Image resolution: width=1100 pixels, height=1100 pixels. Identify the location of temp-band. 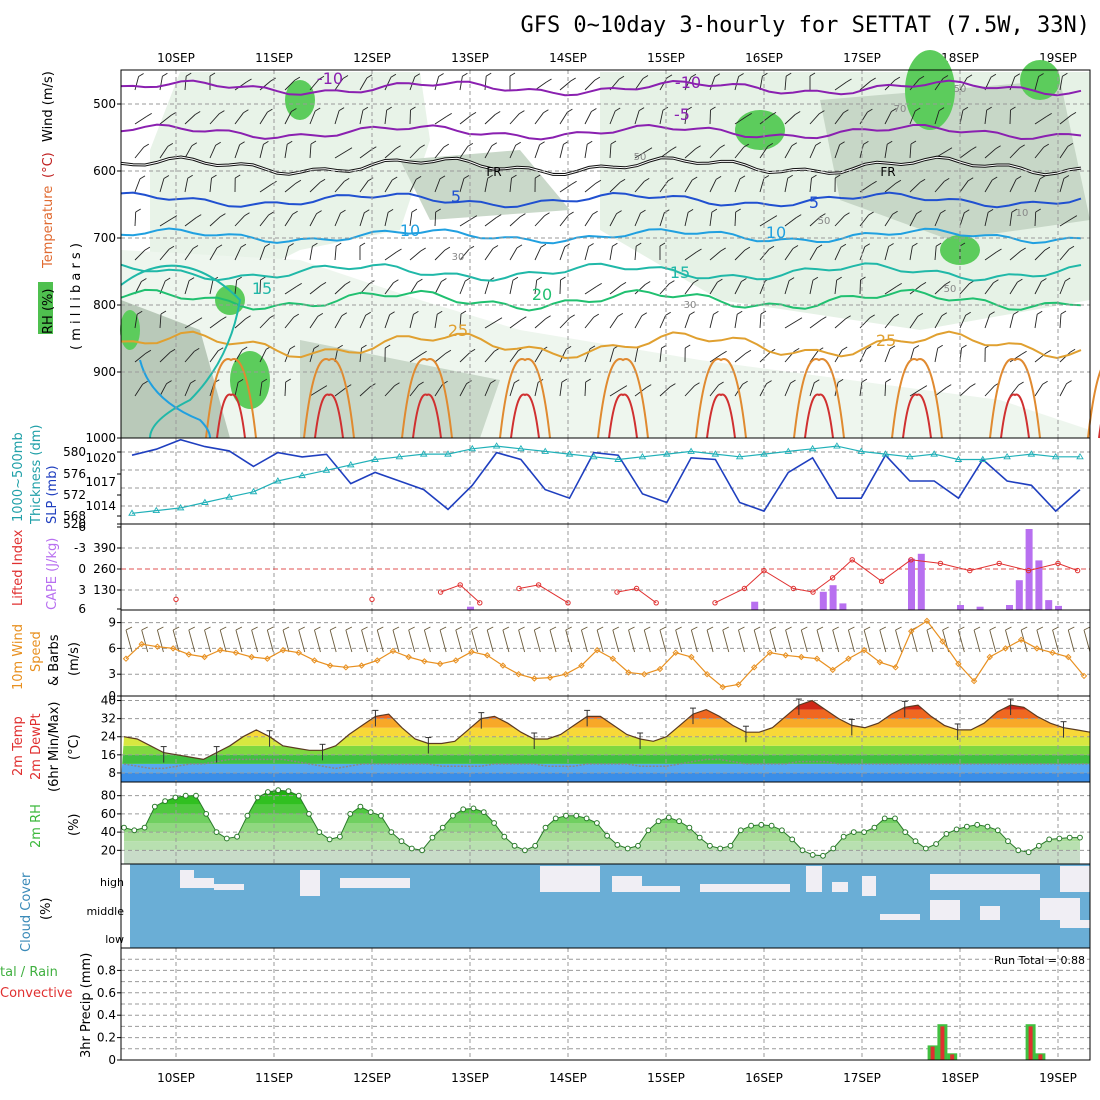
(605, 705).